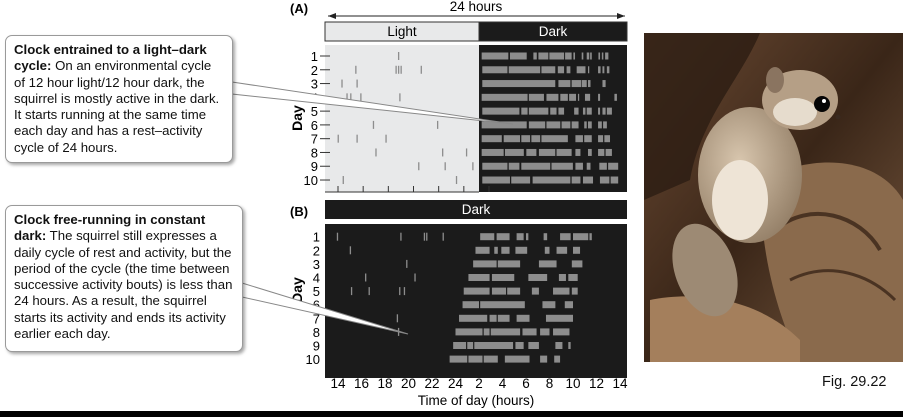 The width and height of the screenshot is (903, 417). What do you see at coordinates (361, 383) in the screenshot?
I see `x-tick-label: 16` at bounding box center [361, 383].